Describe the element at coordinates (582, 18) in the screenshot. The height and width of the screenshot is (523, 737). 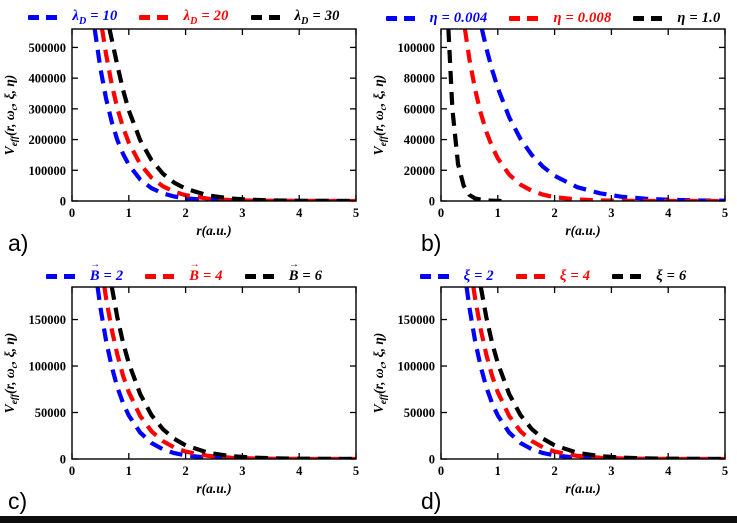
I see `legend-item-label: η = 0.008` at that location.